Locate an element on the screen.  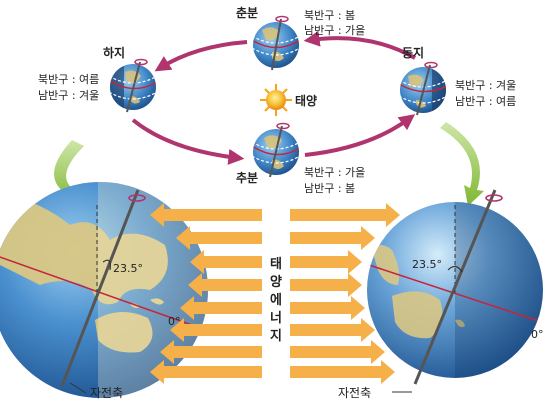
axis-label-left: 자전축 is located at coordinates (106, 393).